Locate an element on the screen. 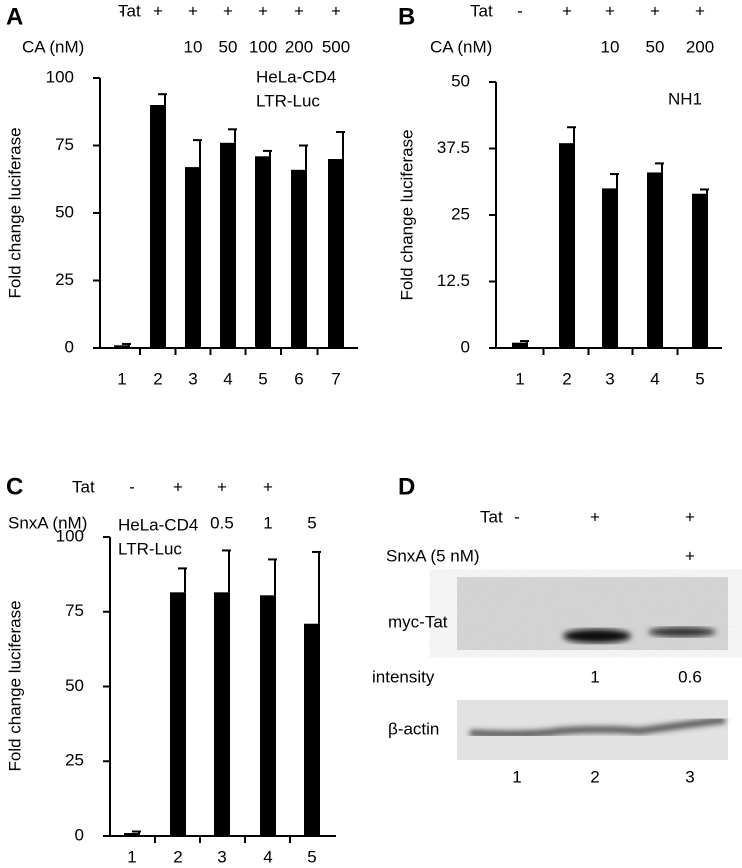 The image size is (742, 868). panel-letter: A is located at coordinates (14, 16).